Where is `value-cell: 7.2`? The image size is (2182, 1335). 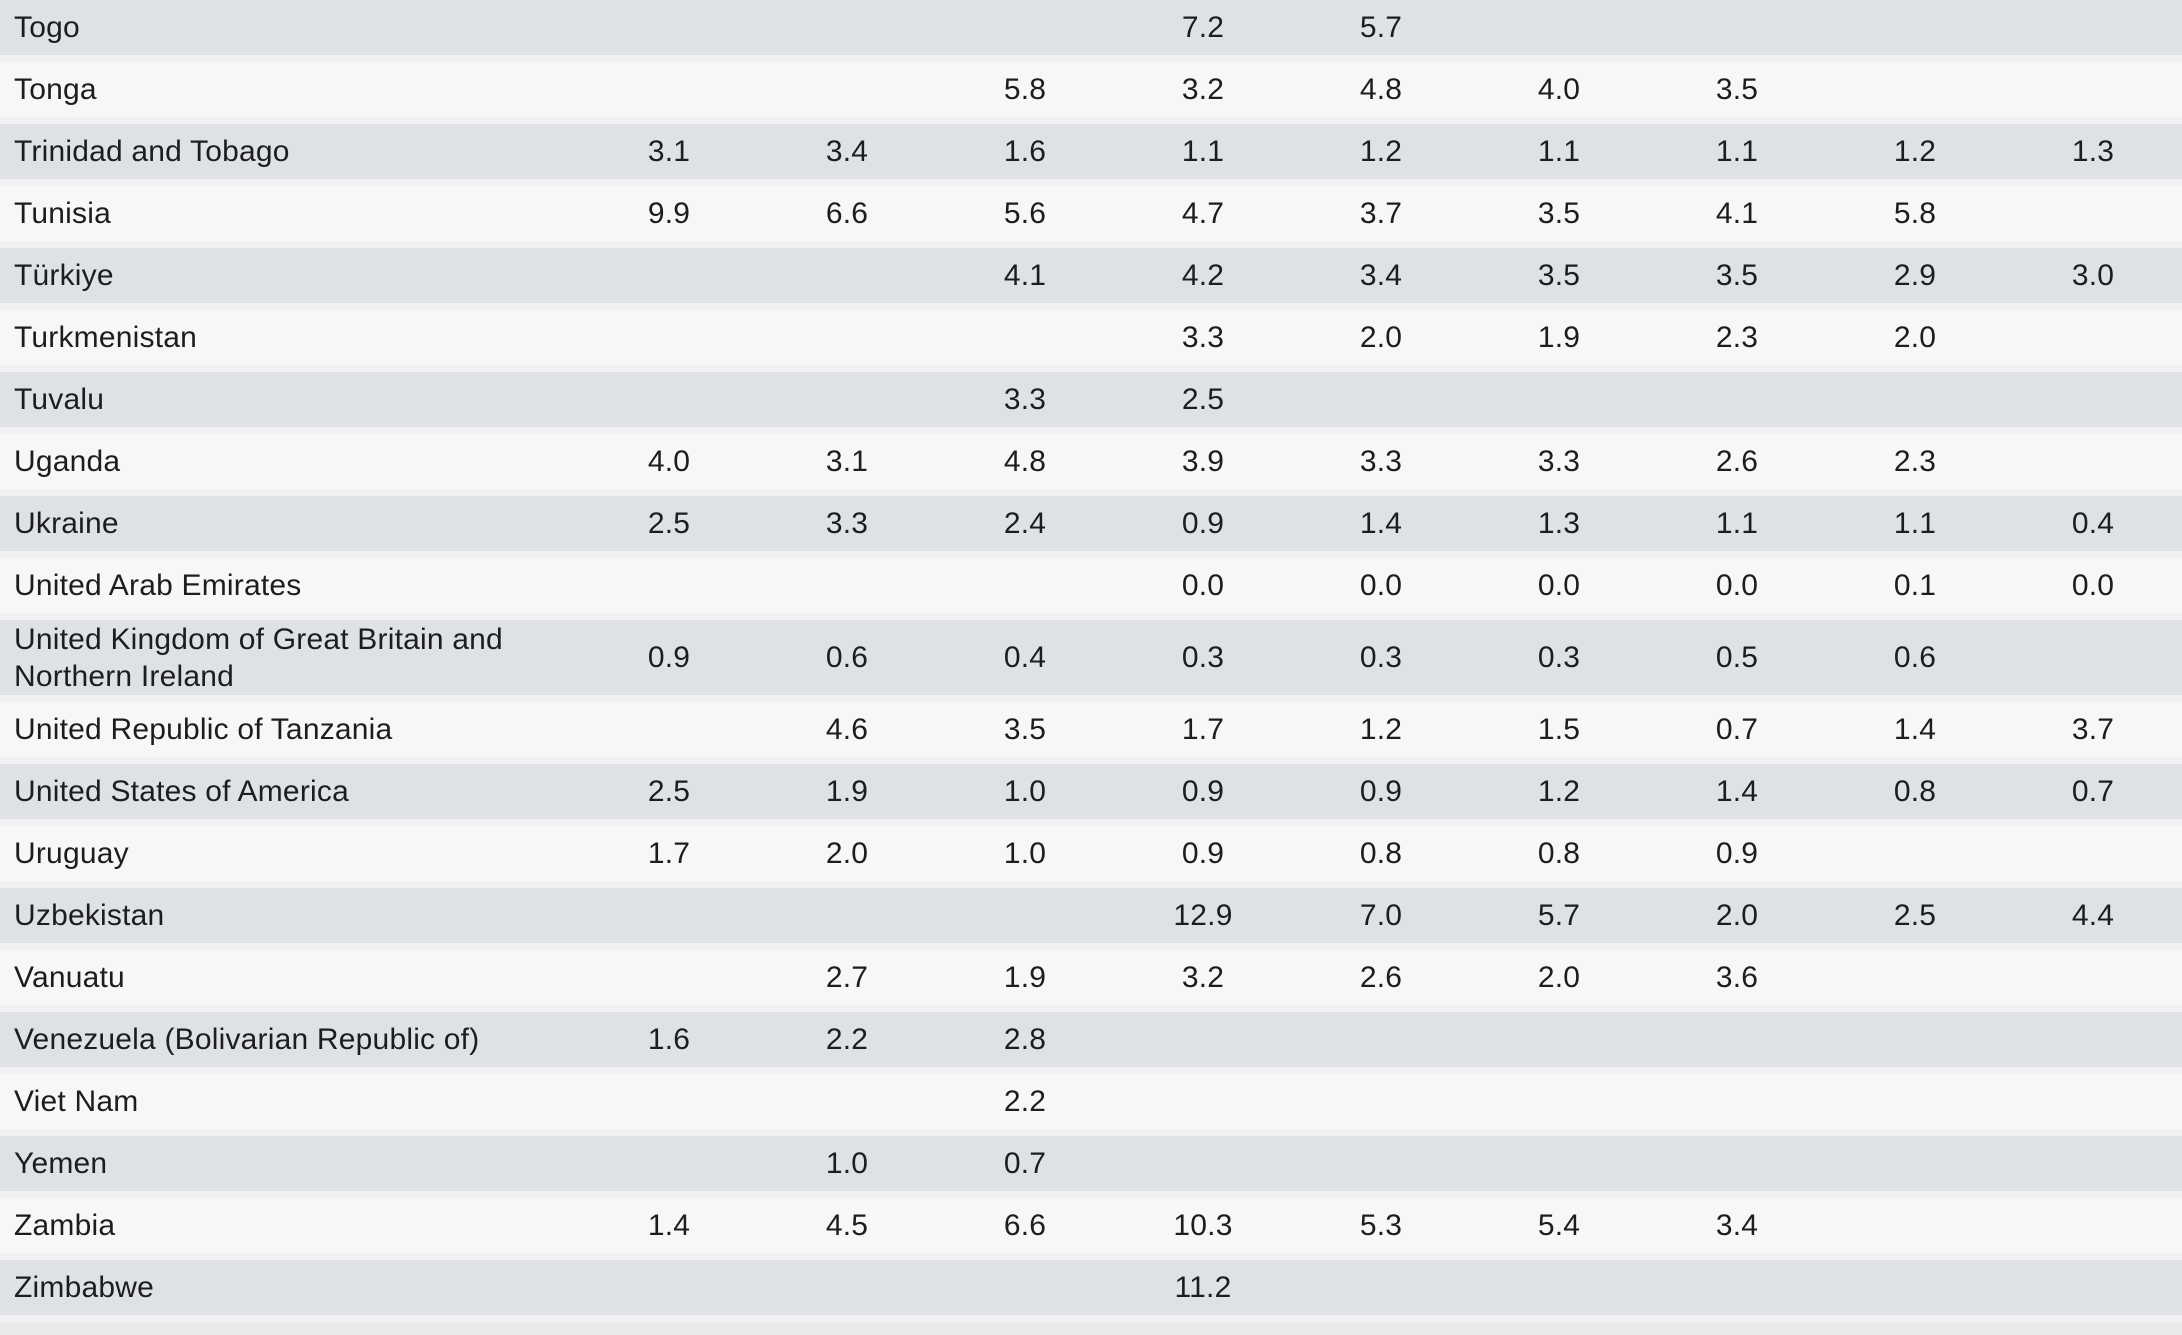
value-cell: 7.2 is located at coordinates (1203, 27).